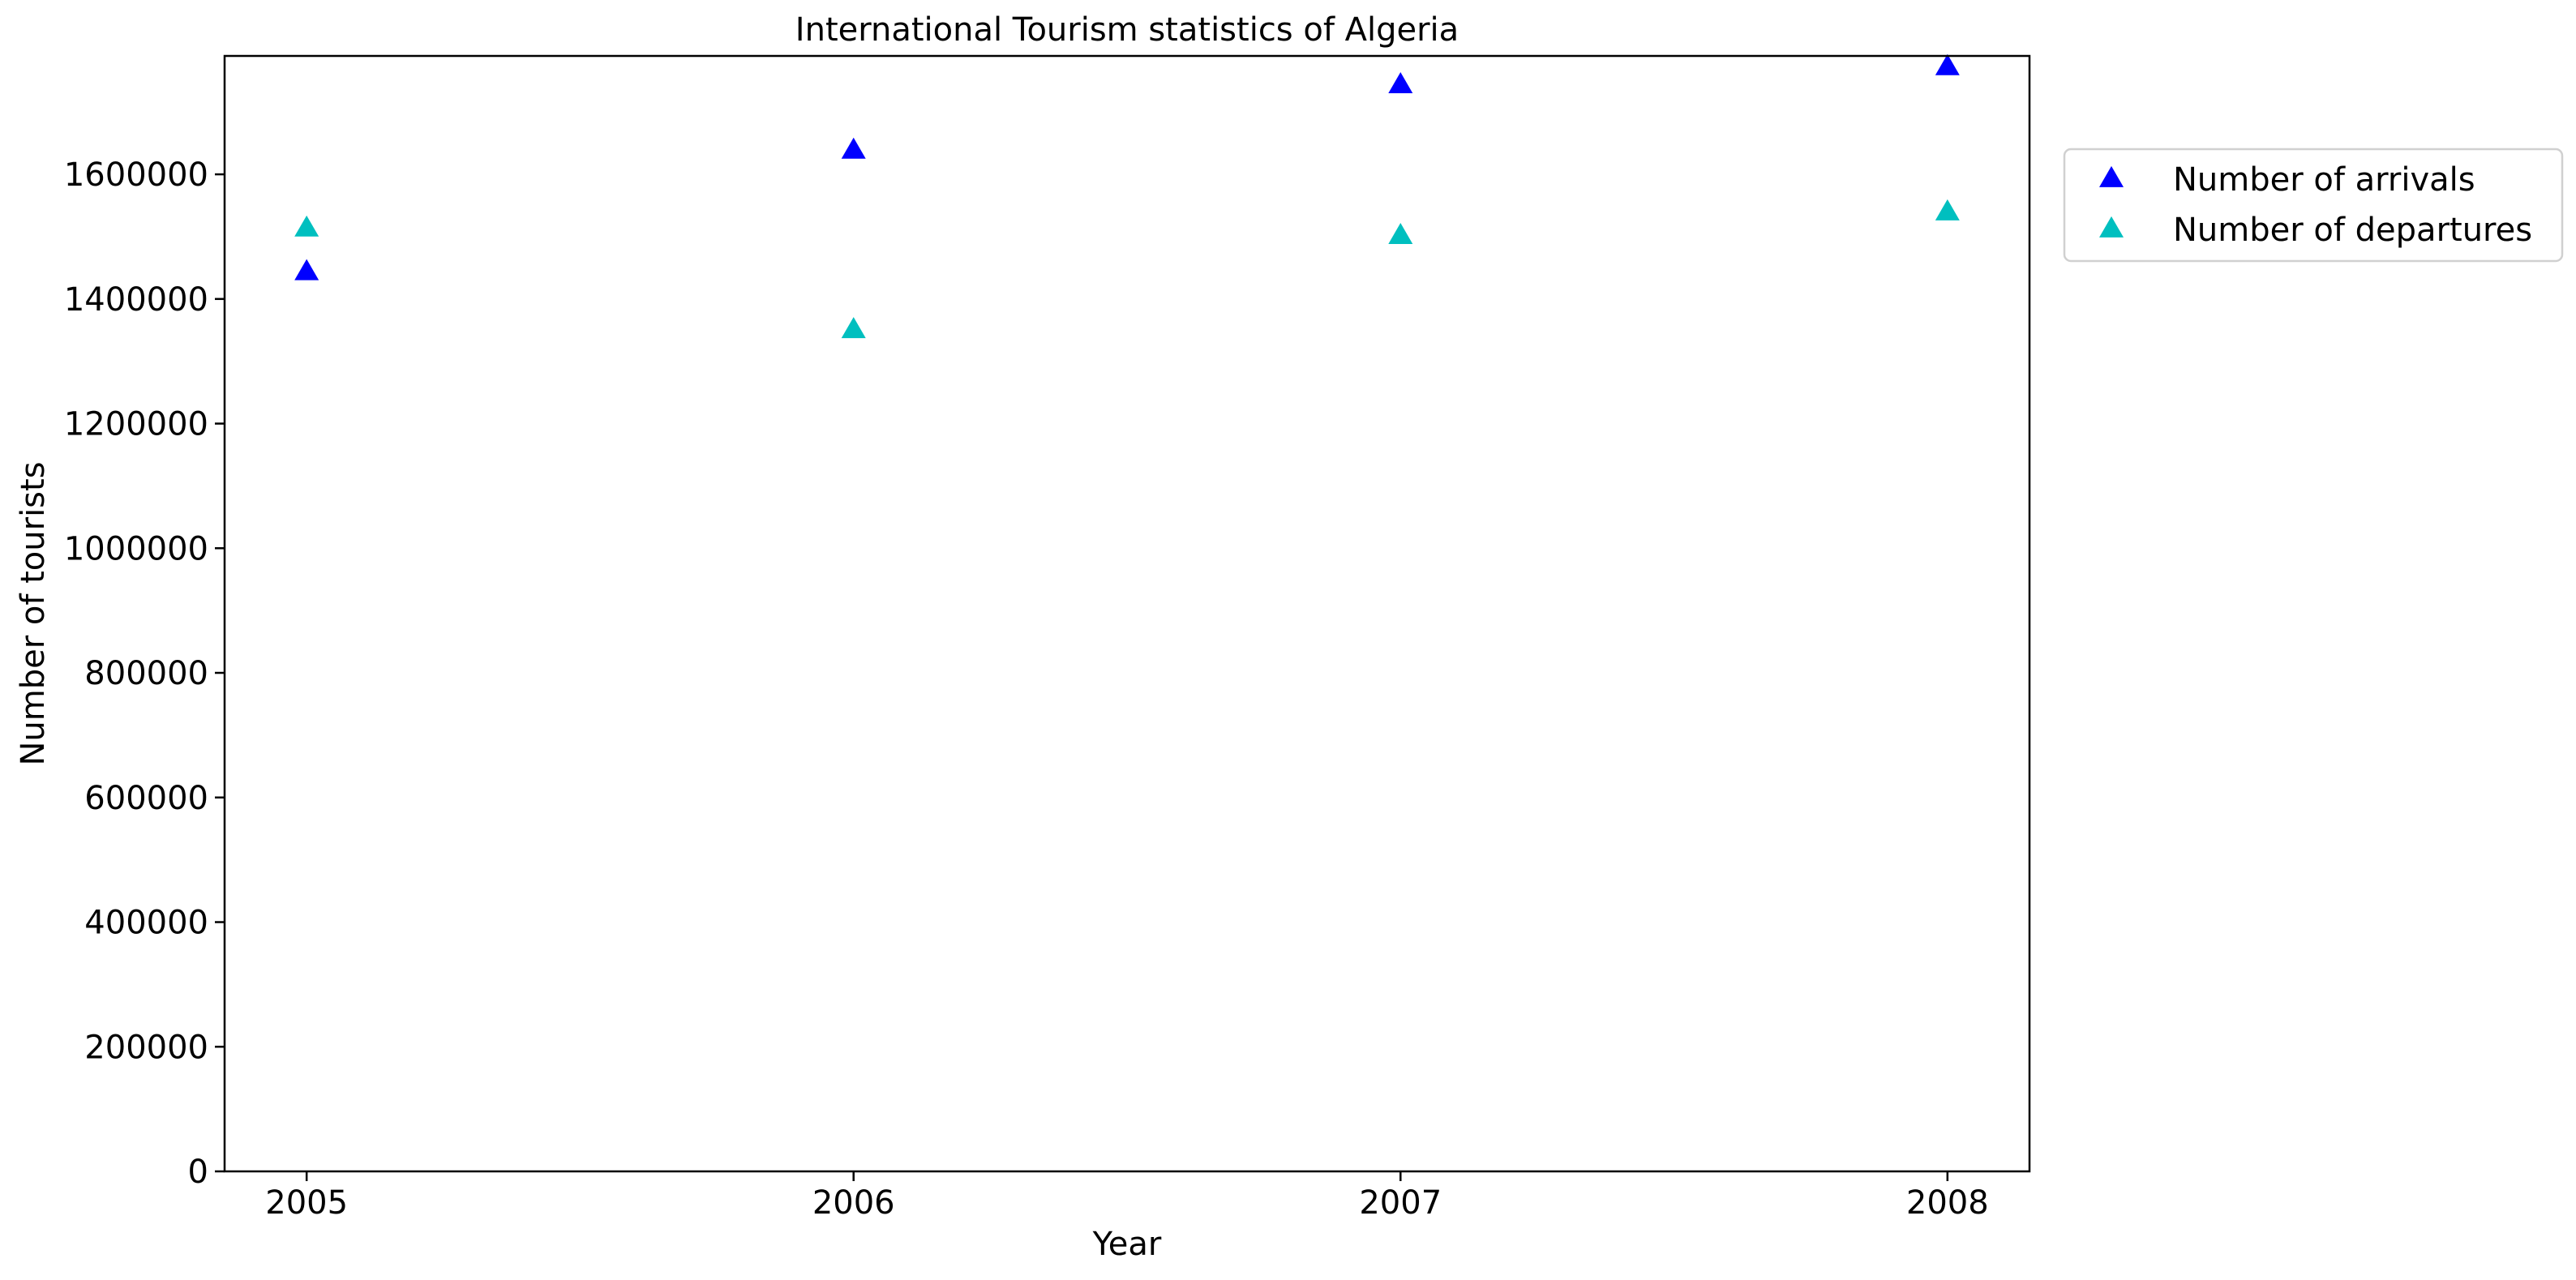 The width and height of the screenshot is (2576, 1280). What do you see at coordinates (146, 923) in the screenshot?
I see `y-tick-label: 400000` at bounding box center [146, 923].